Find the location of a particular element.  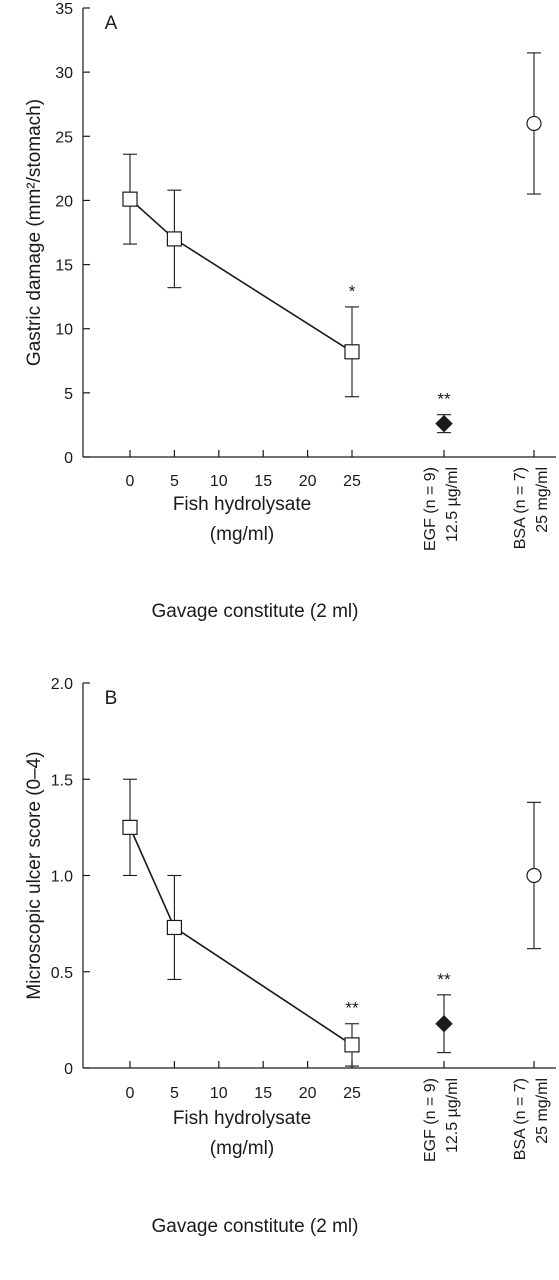

y-axis-label: Gastric damage (mm²/stomach) is located at coordinates (34, 232).